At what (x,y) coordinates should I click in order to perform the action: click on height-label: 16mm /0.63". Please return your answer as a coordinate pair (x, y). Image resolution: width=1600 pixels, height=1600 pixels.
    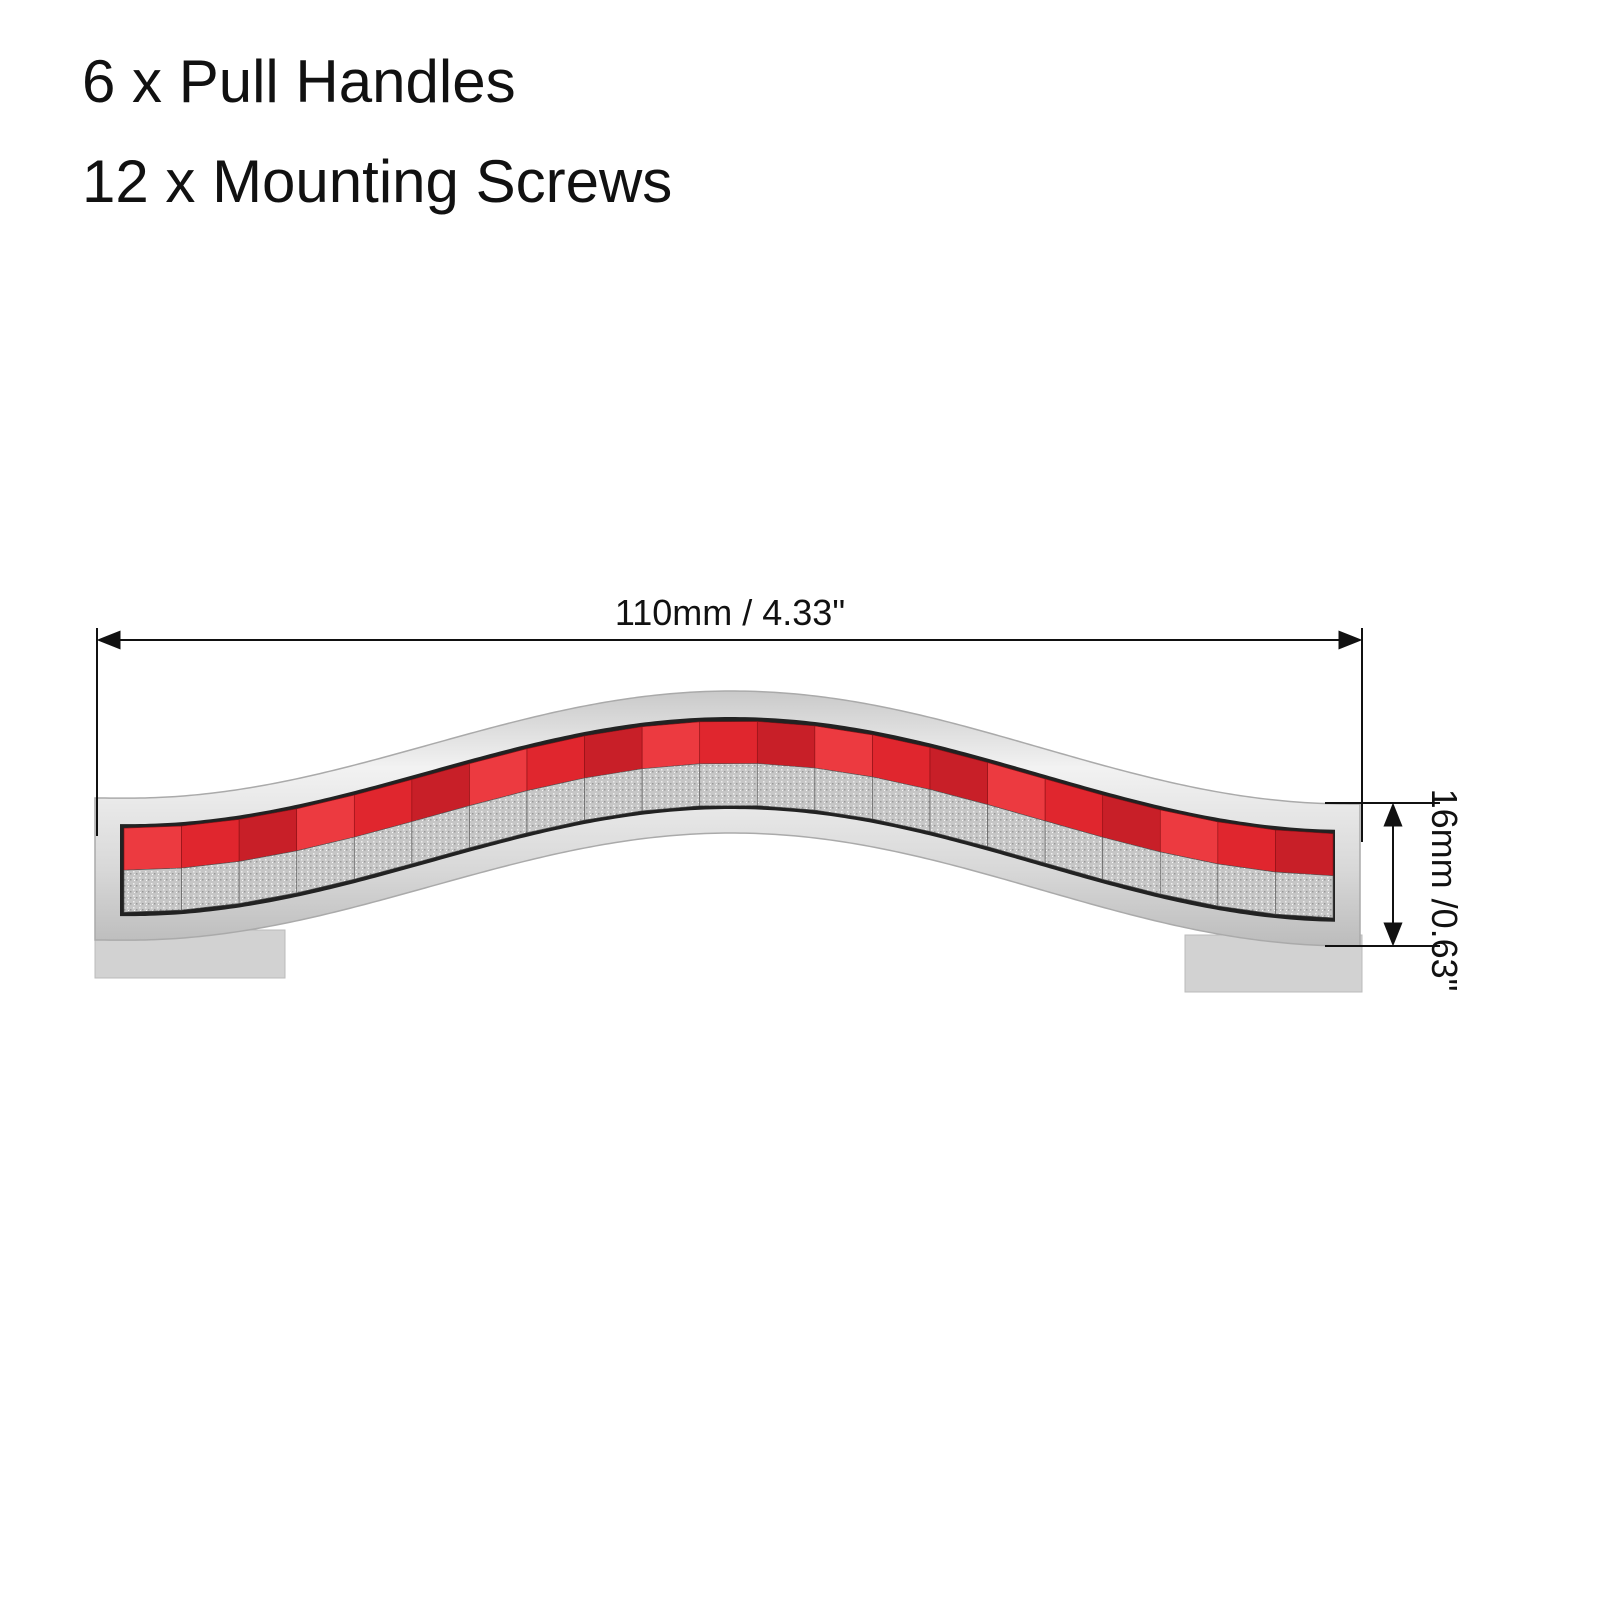
    Looking at the image, I should click on (1444, 890).